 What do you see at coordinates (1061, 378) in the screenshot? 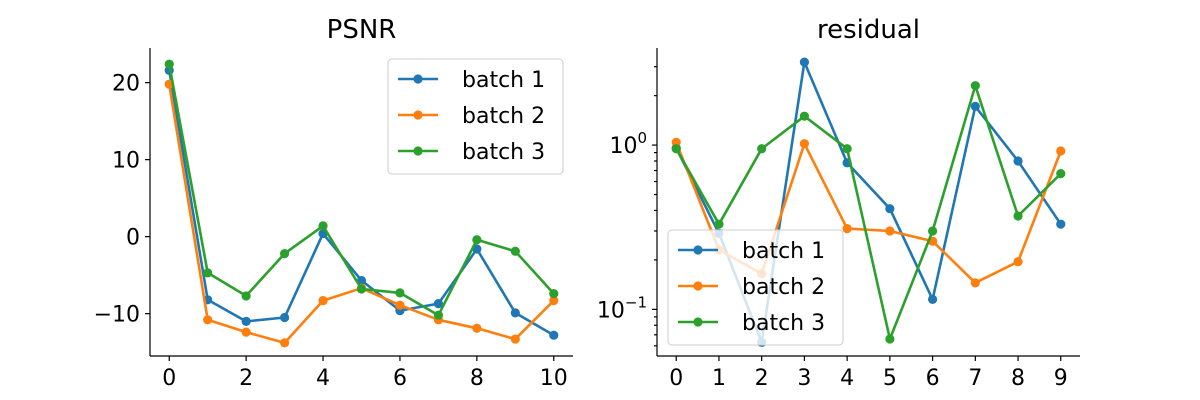
I see `residual-x-tick-label: 9` at bounding box center [1061, 378].